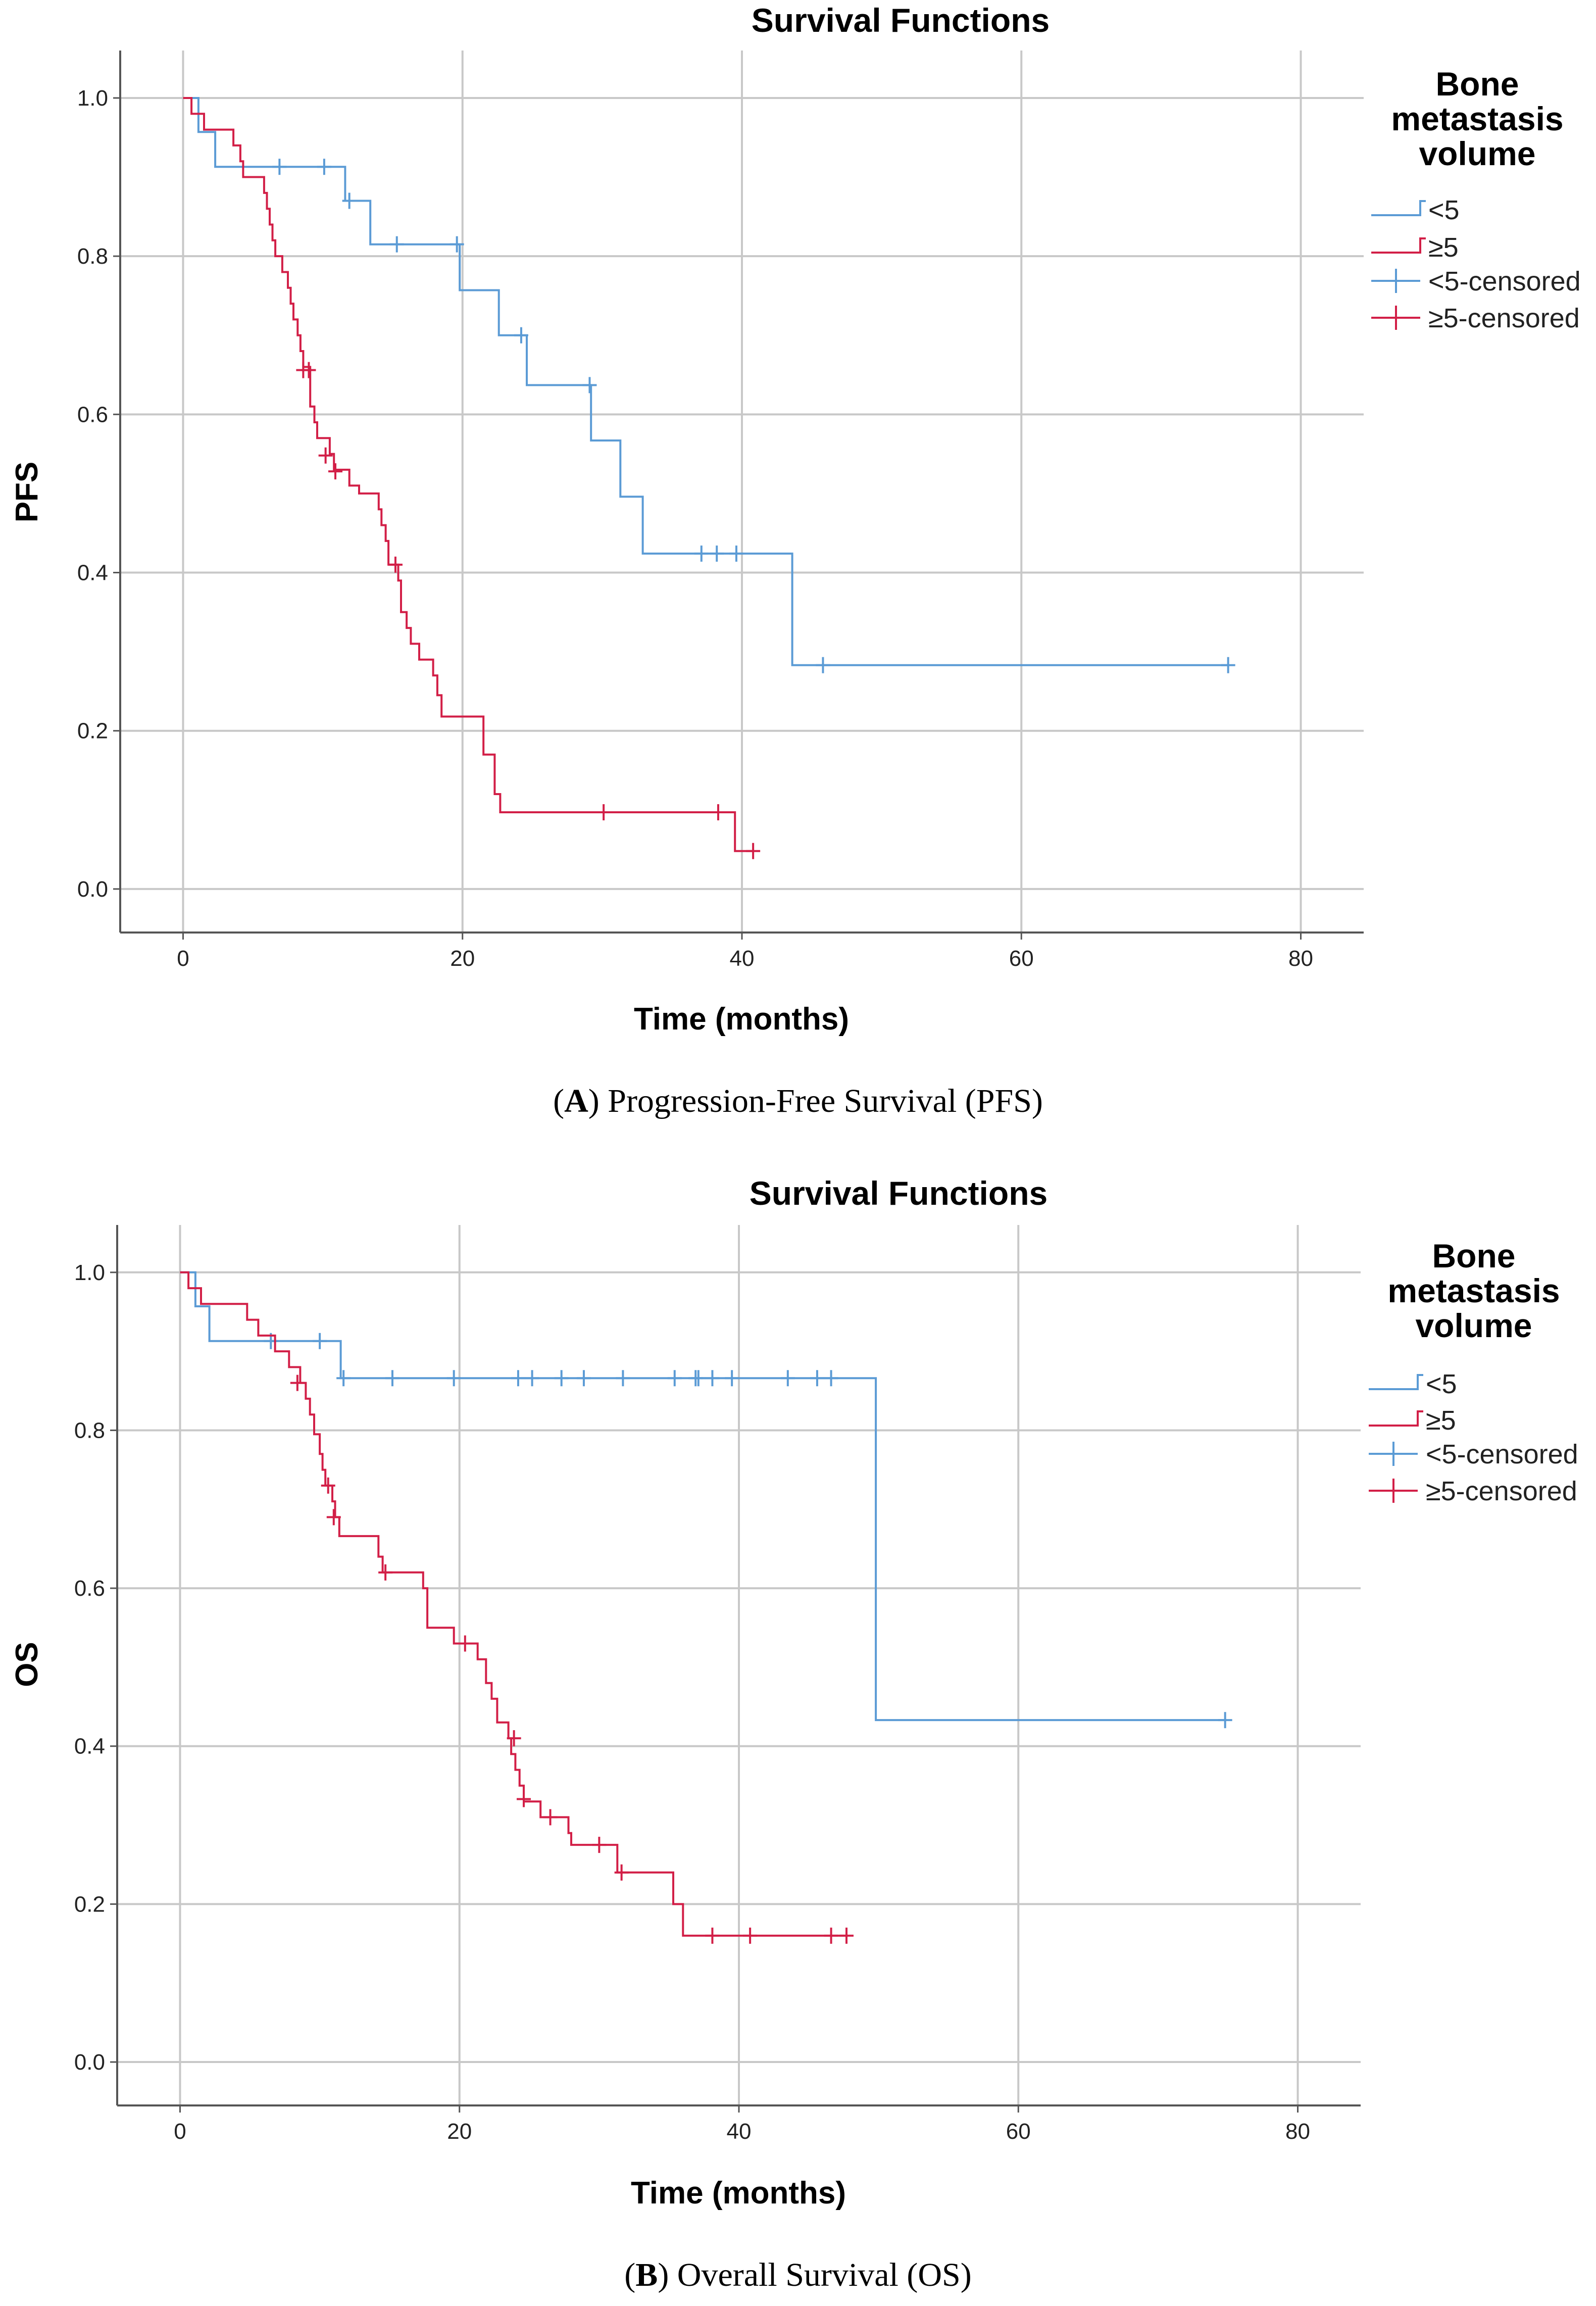  I want to click on panel-b-x-ticks: 0 20 40 60 80, so click(742, 2125).